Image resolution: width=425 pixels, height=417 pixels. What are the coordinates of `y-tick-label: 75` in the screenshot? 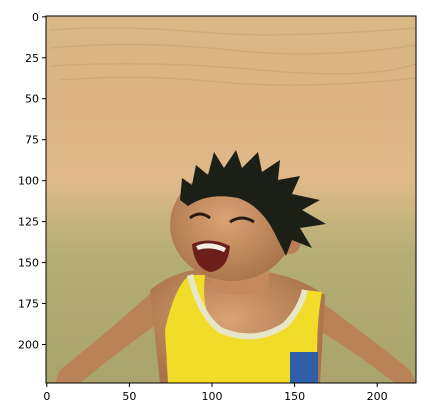 It's located at (32, 140).